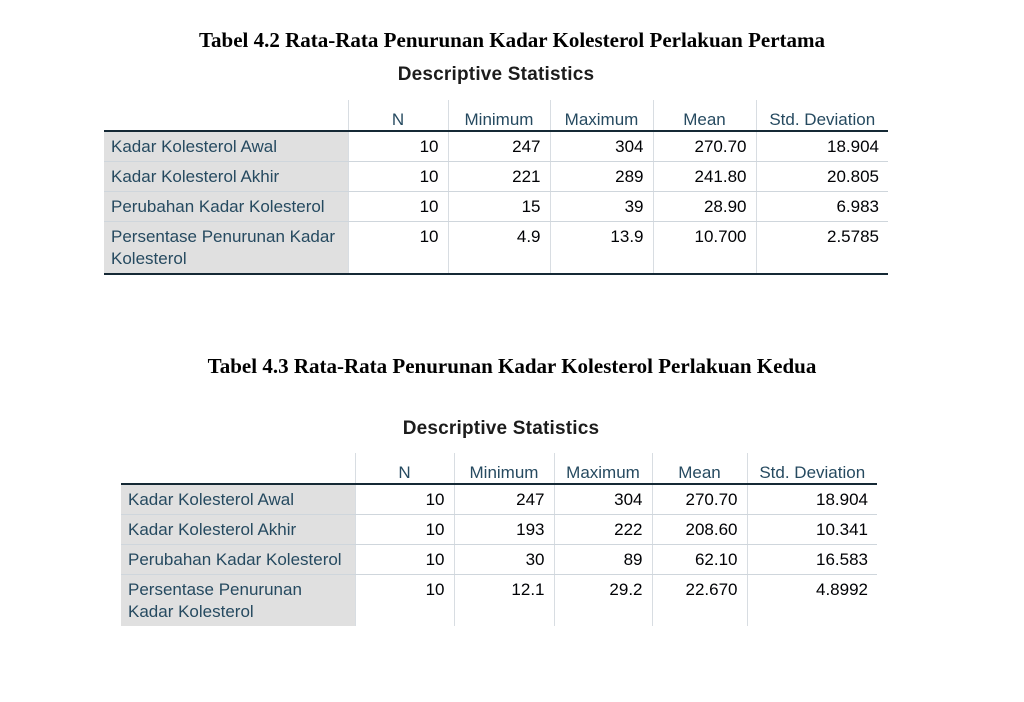  I want to click on cell-mean: 28.90, so click(704, 206).